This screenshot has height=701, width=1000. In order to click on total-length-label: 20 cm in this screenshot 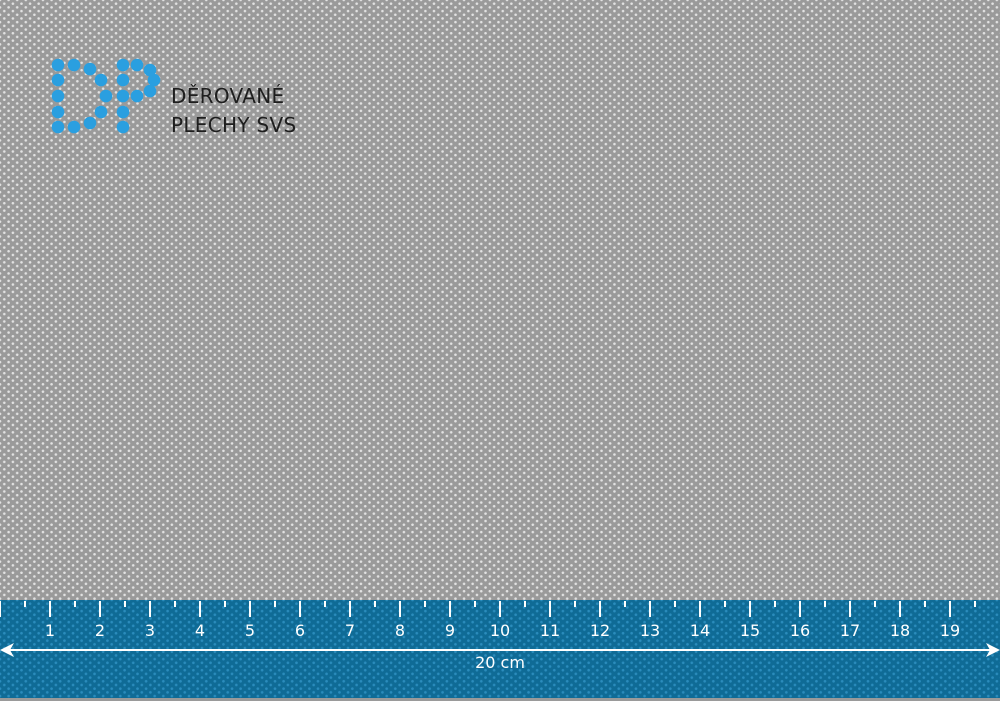, I will do `click(500, 662)`.